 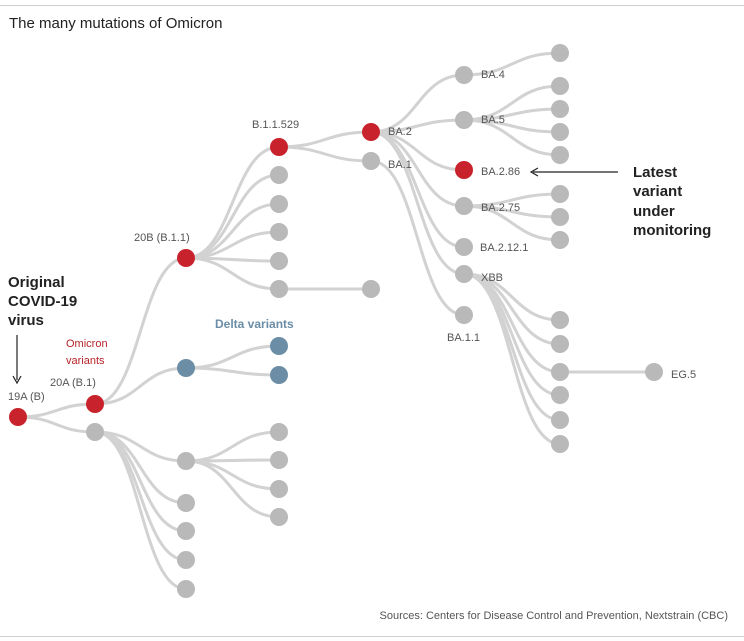 I want to click on edge-20a-to-20b, so click(x=140, y=331).